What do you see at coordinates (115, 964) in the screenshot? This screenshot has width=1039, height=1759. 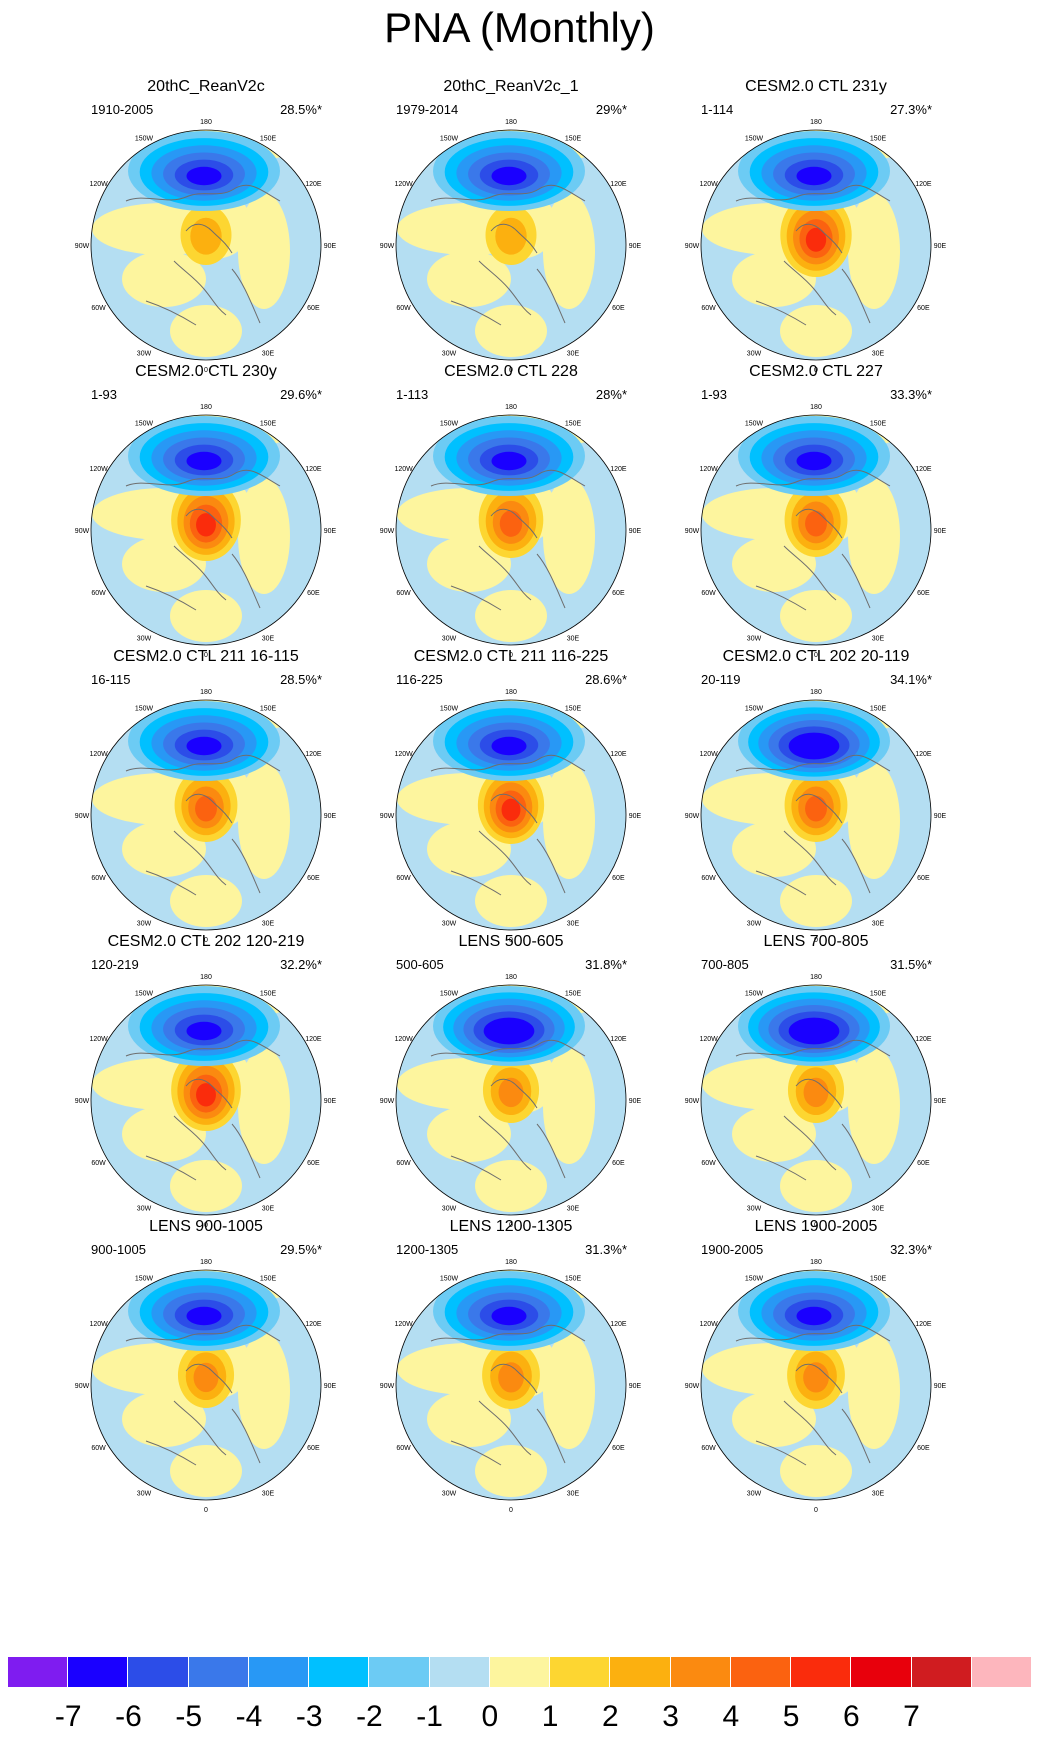 I see `panel-period: 120-219` at bounding box center [115, 964].